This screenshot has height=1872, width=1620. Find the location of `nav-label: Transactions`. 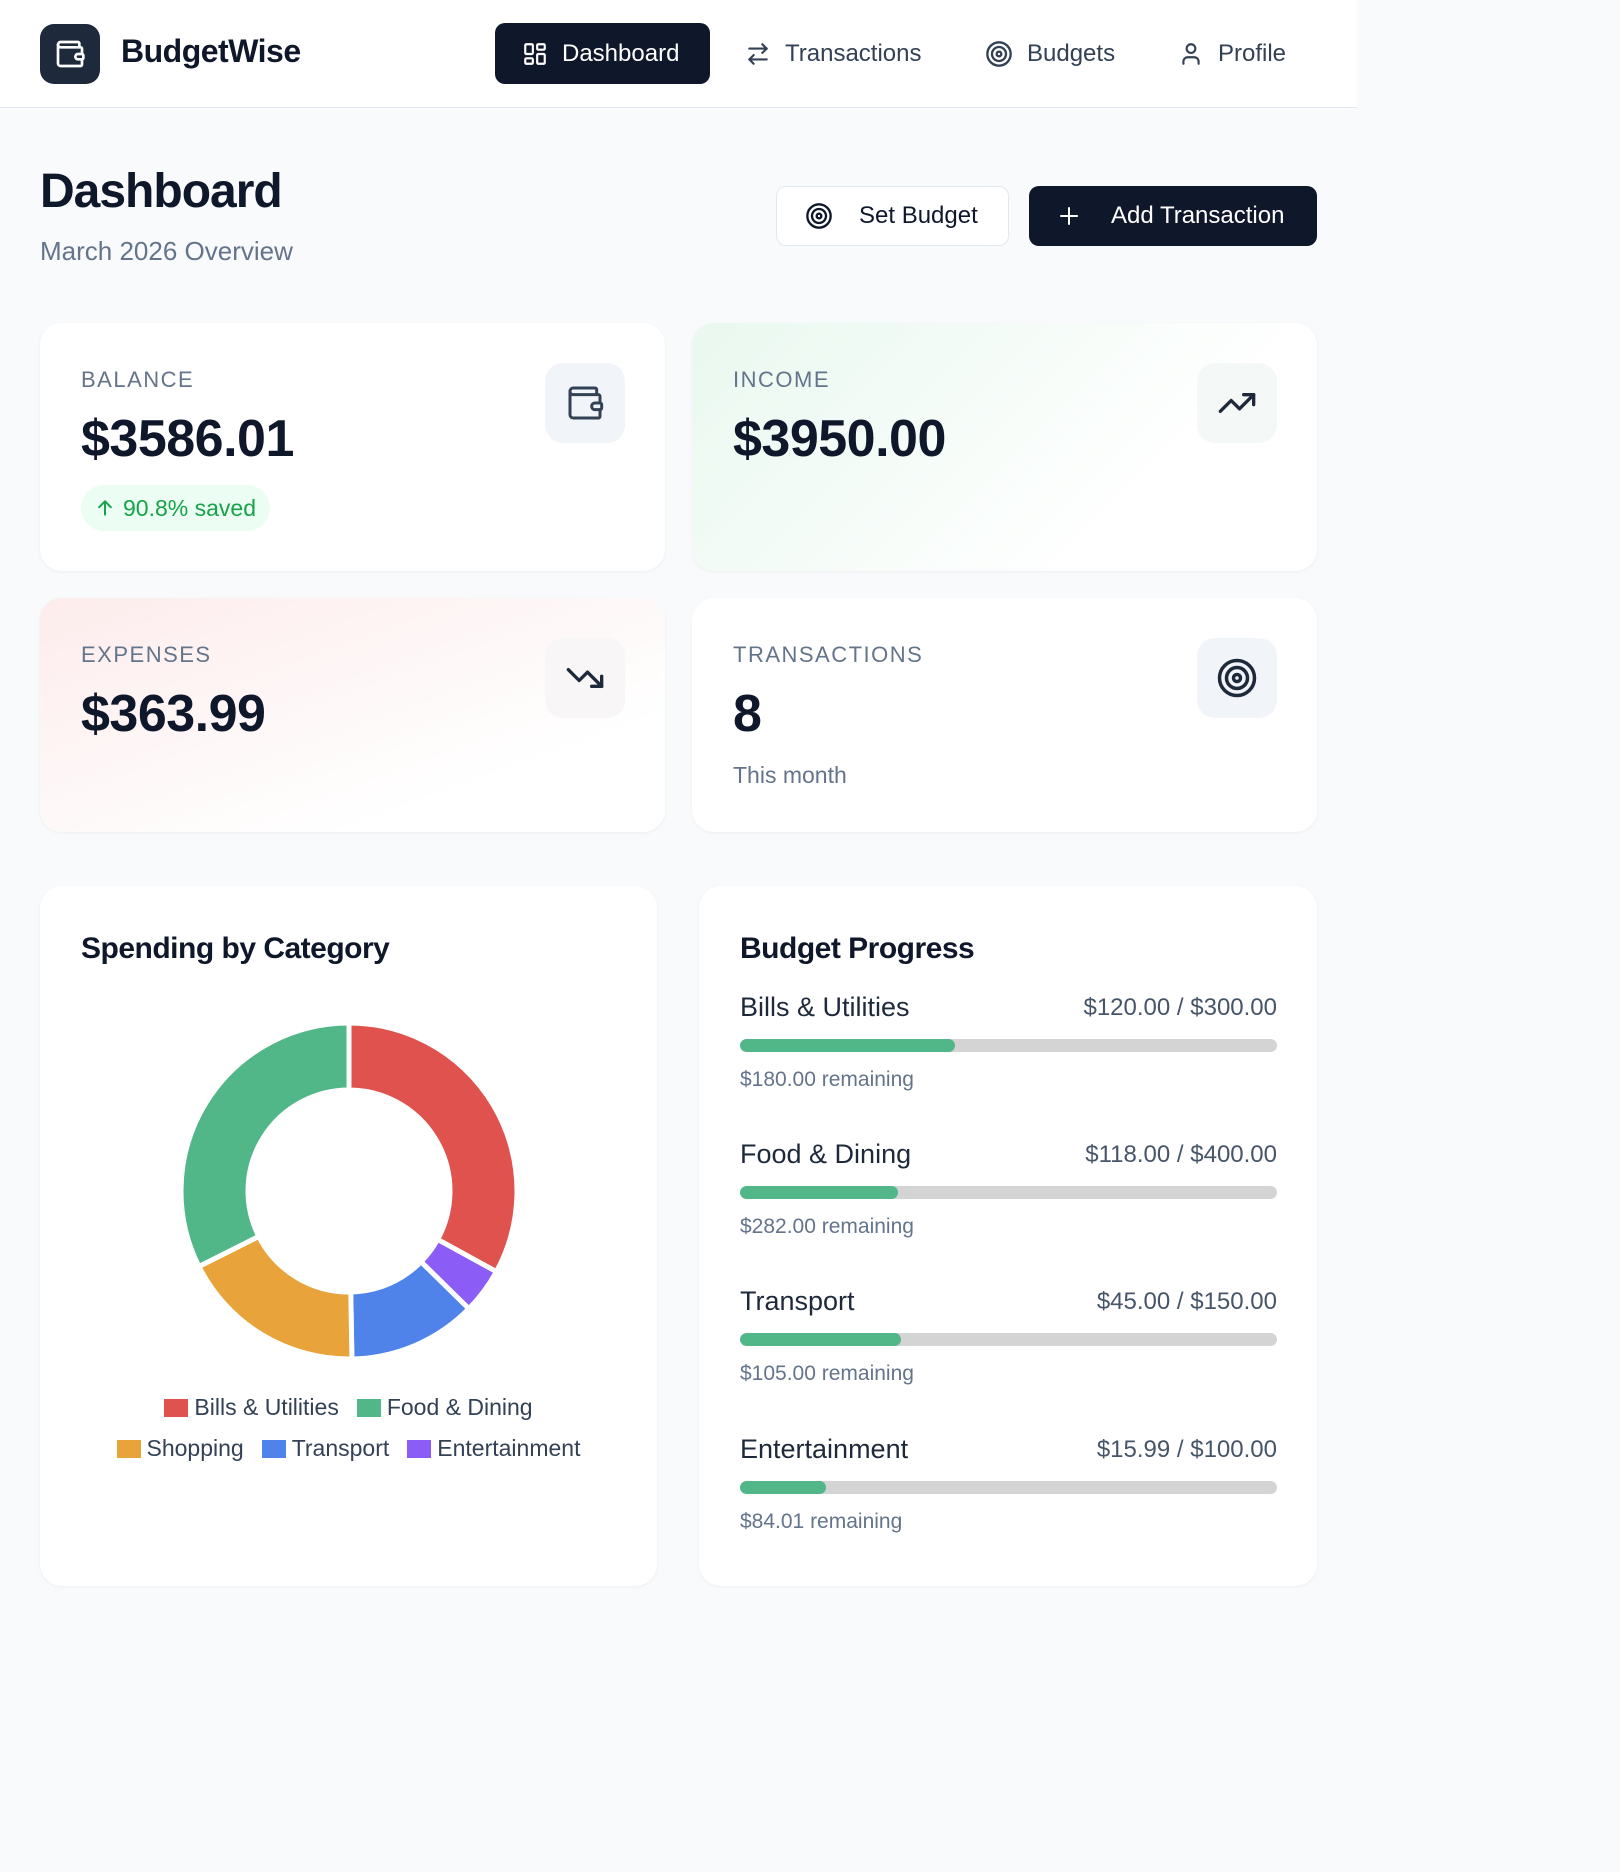

nav-label: Transactions is located at coordinates (853, 53).